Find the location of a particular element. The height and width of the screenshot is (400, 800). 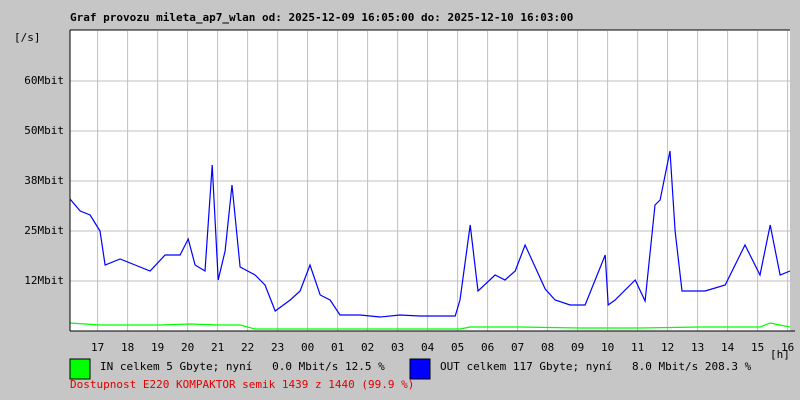

x-tick-label: 19 is located at coordinates (157, 347).